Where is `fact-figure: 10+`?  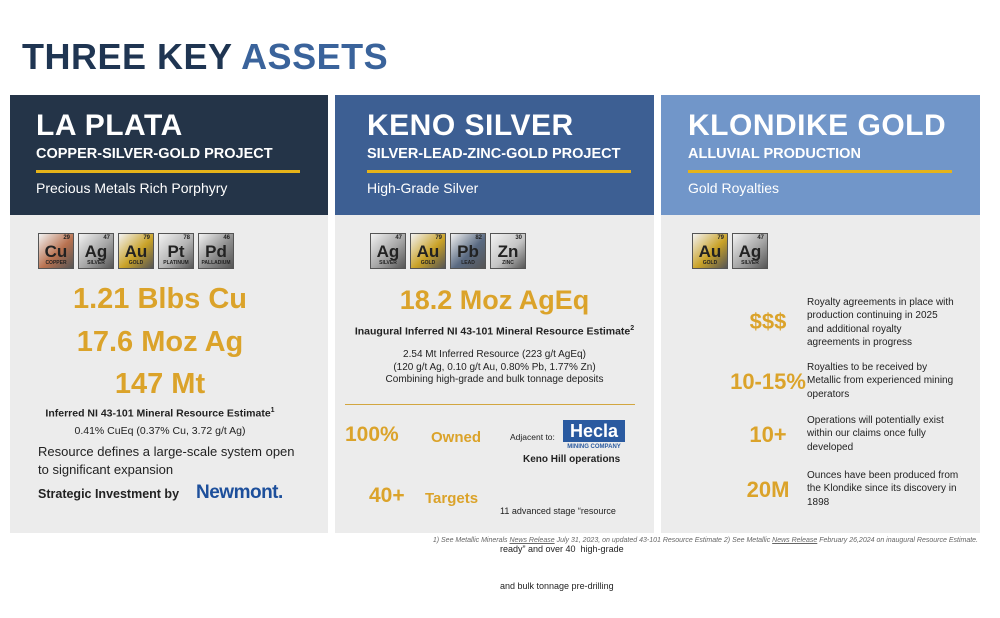
fact-figure: 10+ is located at coordinates (768, 434).